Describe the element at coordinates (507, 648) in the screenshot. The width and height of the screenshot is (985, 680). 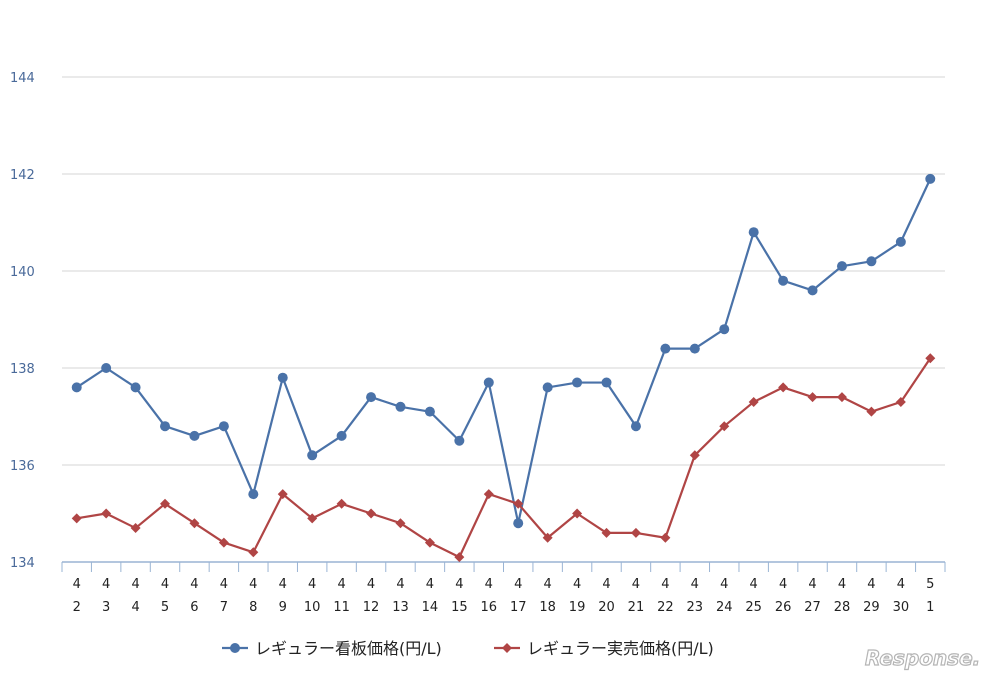
I see `legend-marker` at that location.